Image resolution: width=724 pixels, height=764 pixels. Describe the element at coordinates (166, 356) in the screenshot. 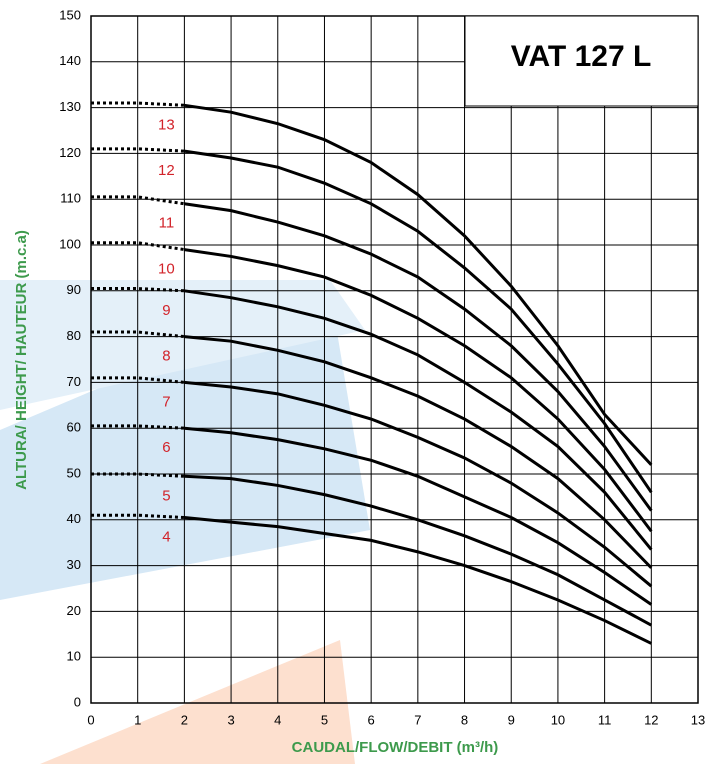

I see `series-label: 8` at that location.